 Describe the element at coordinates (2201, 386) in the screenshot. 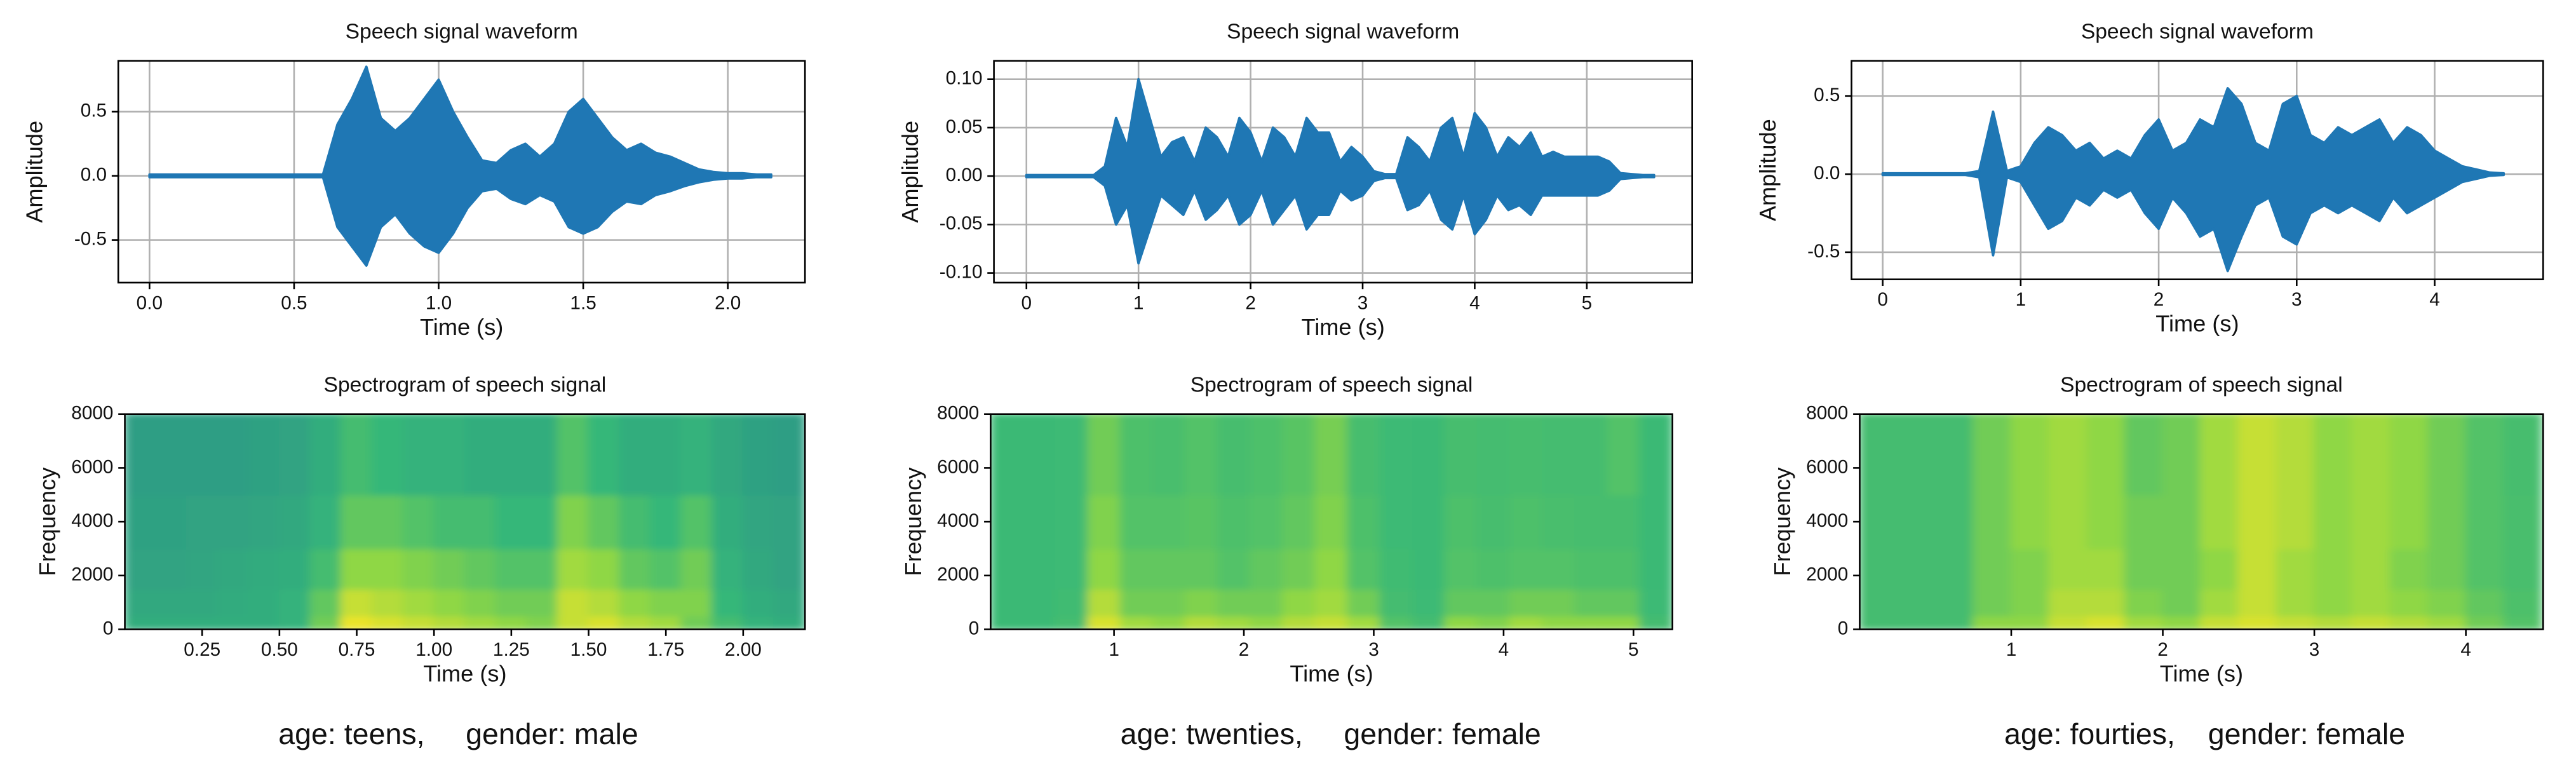

I see `chart-title: Spectrogram of speech signal` at that location.